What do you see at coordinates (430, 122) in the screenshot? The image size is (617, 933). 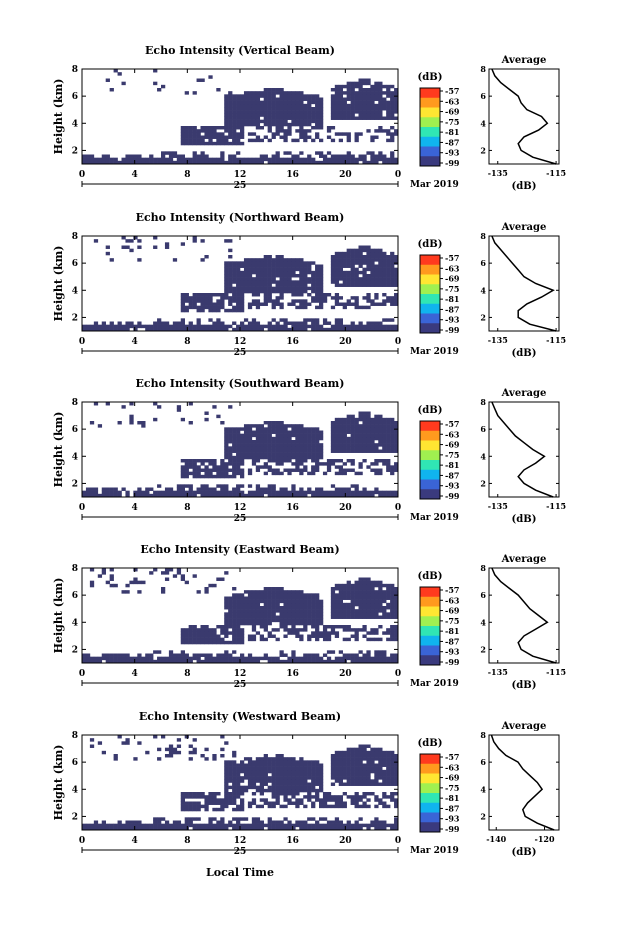 I see `colorbar-swatch` at bounding box center [430, 122].